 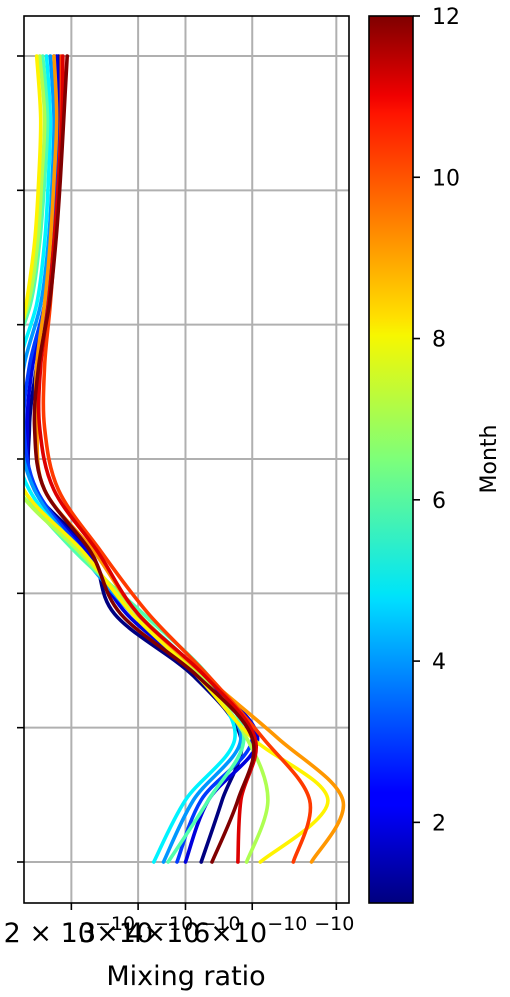 I want to click on x-tick-label: 2 × 10⁻¹⁰, so click(x=69, y=931).